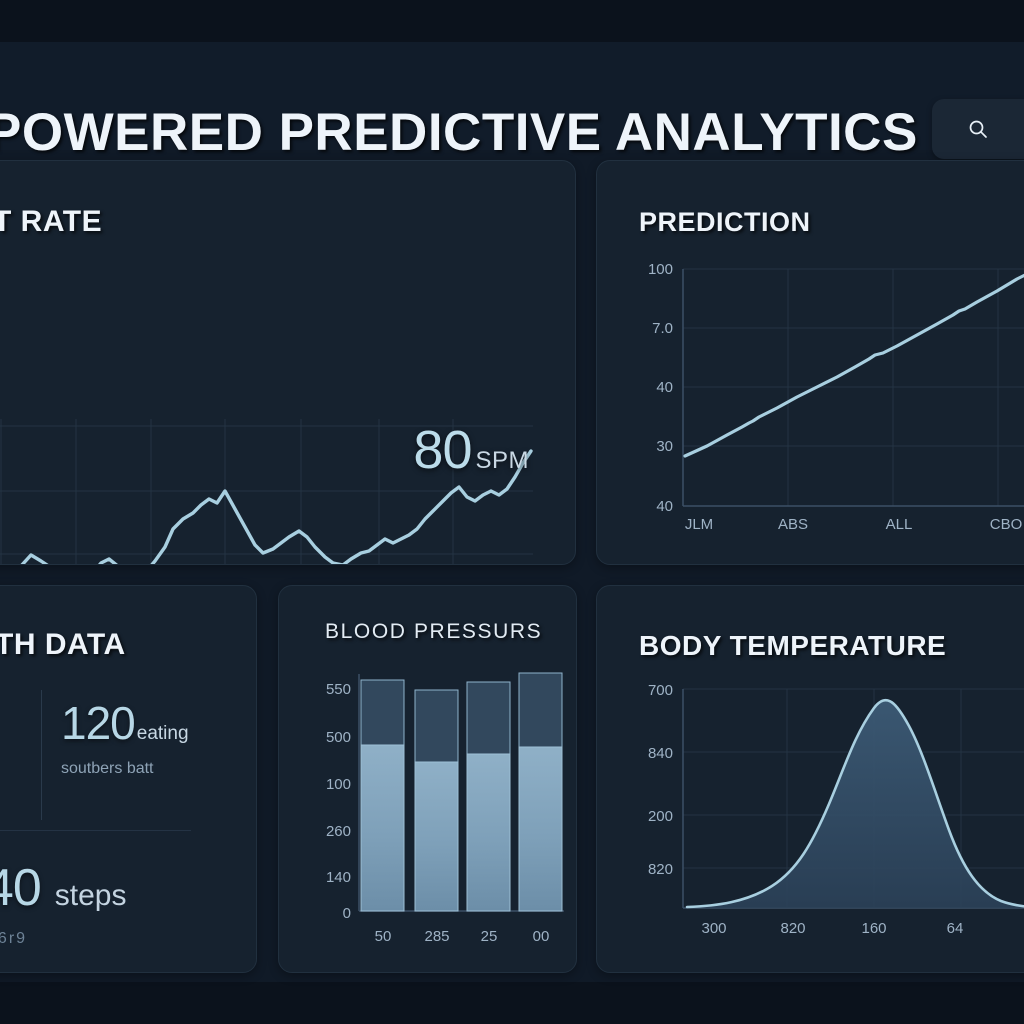  Describe the element at coordinates (699, 524) in the screenshot. I see `svg-text: JLM` at that location.